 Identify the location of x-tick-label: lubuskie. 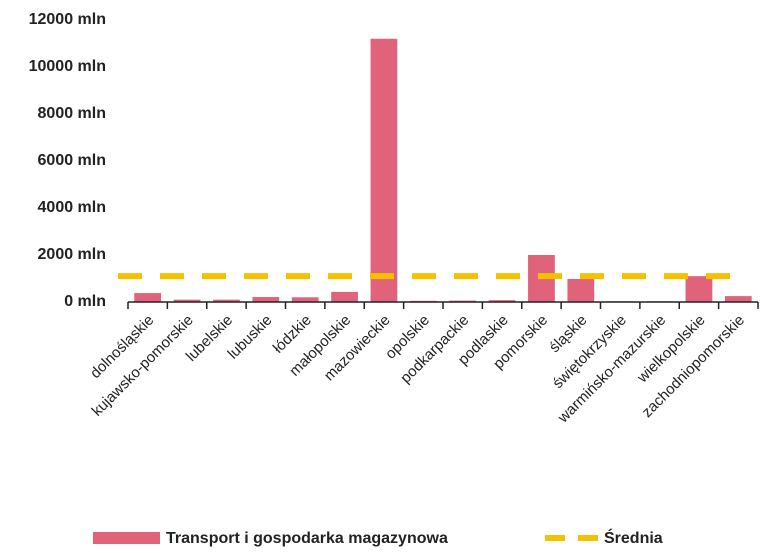
(250, 337).